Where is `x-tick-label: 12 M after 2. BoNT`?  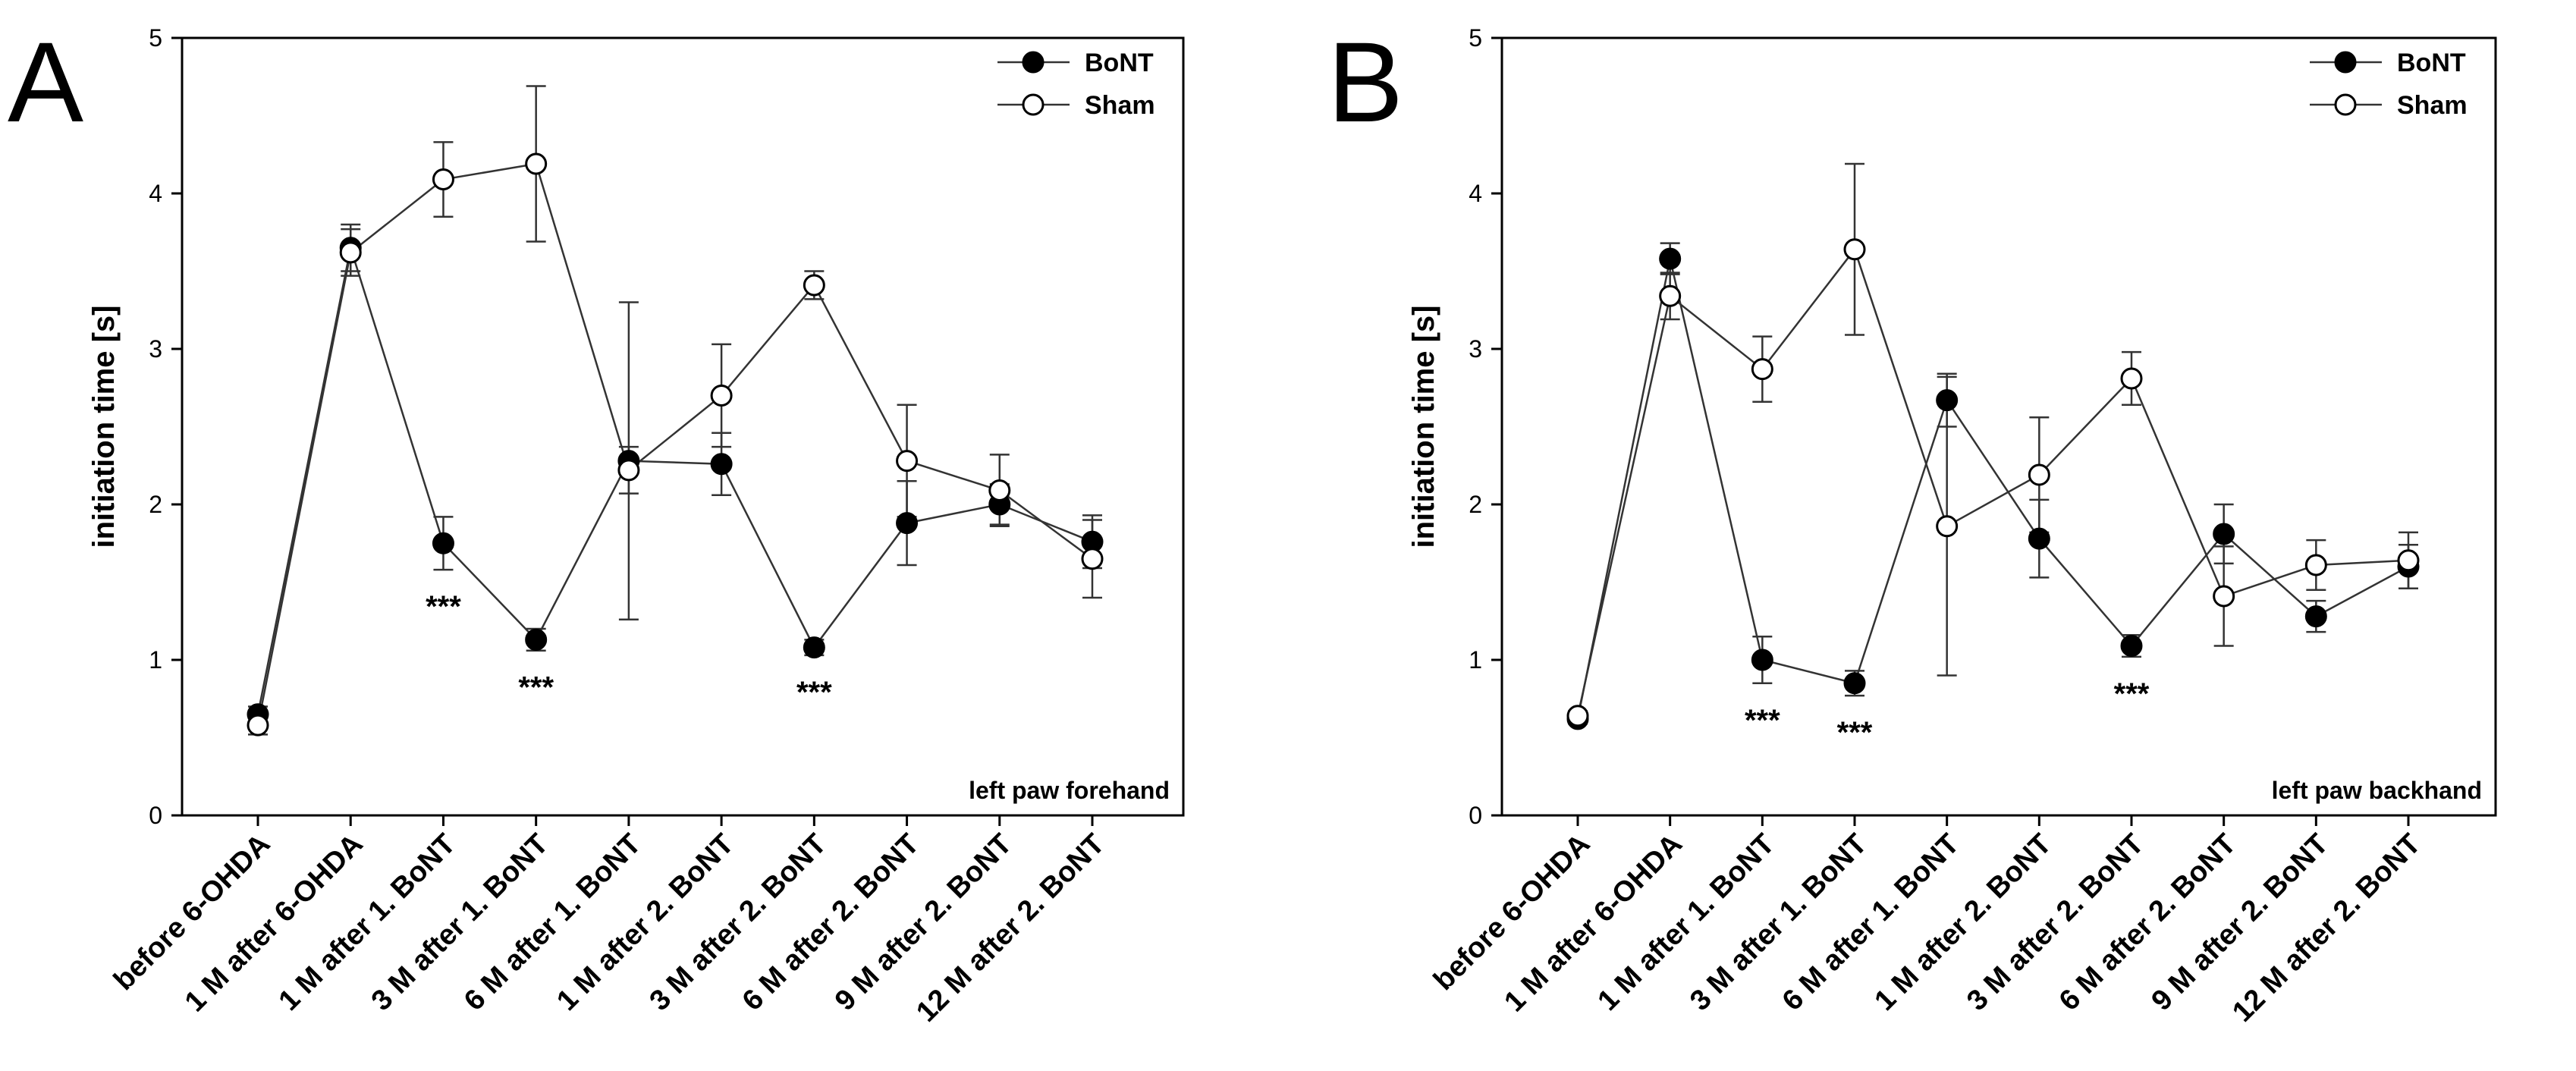 x-tick-label: 12 M after 2. BoNT is located at coordinates (1010, 929).